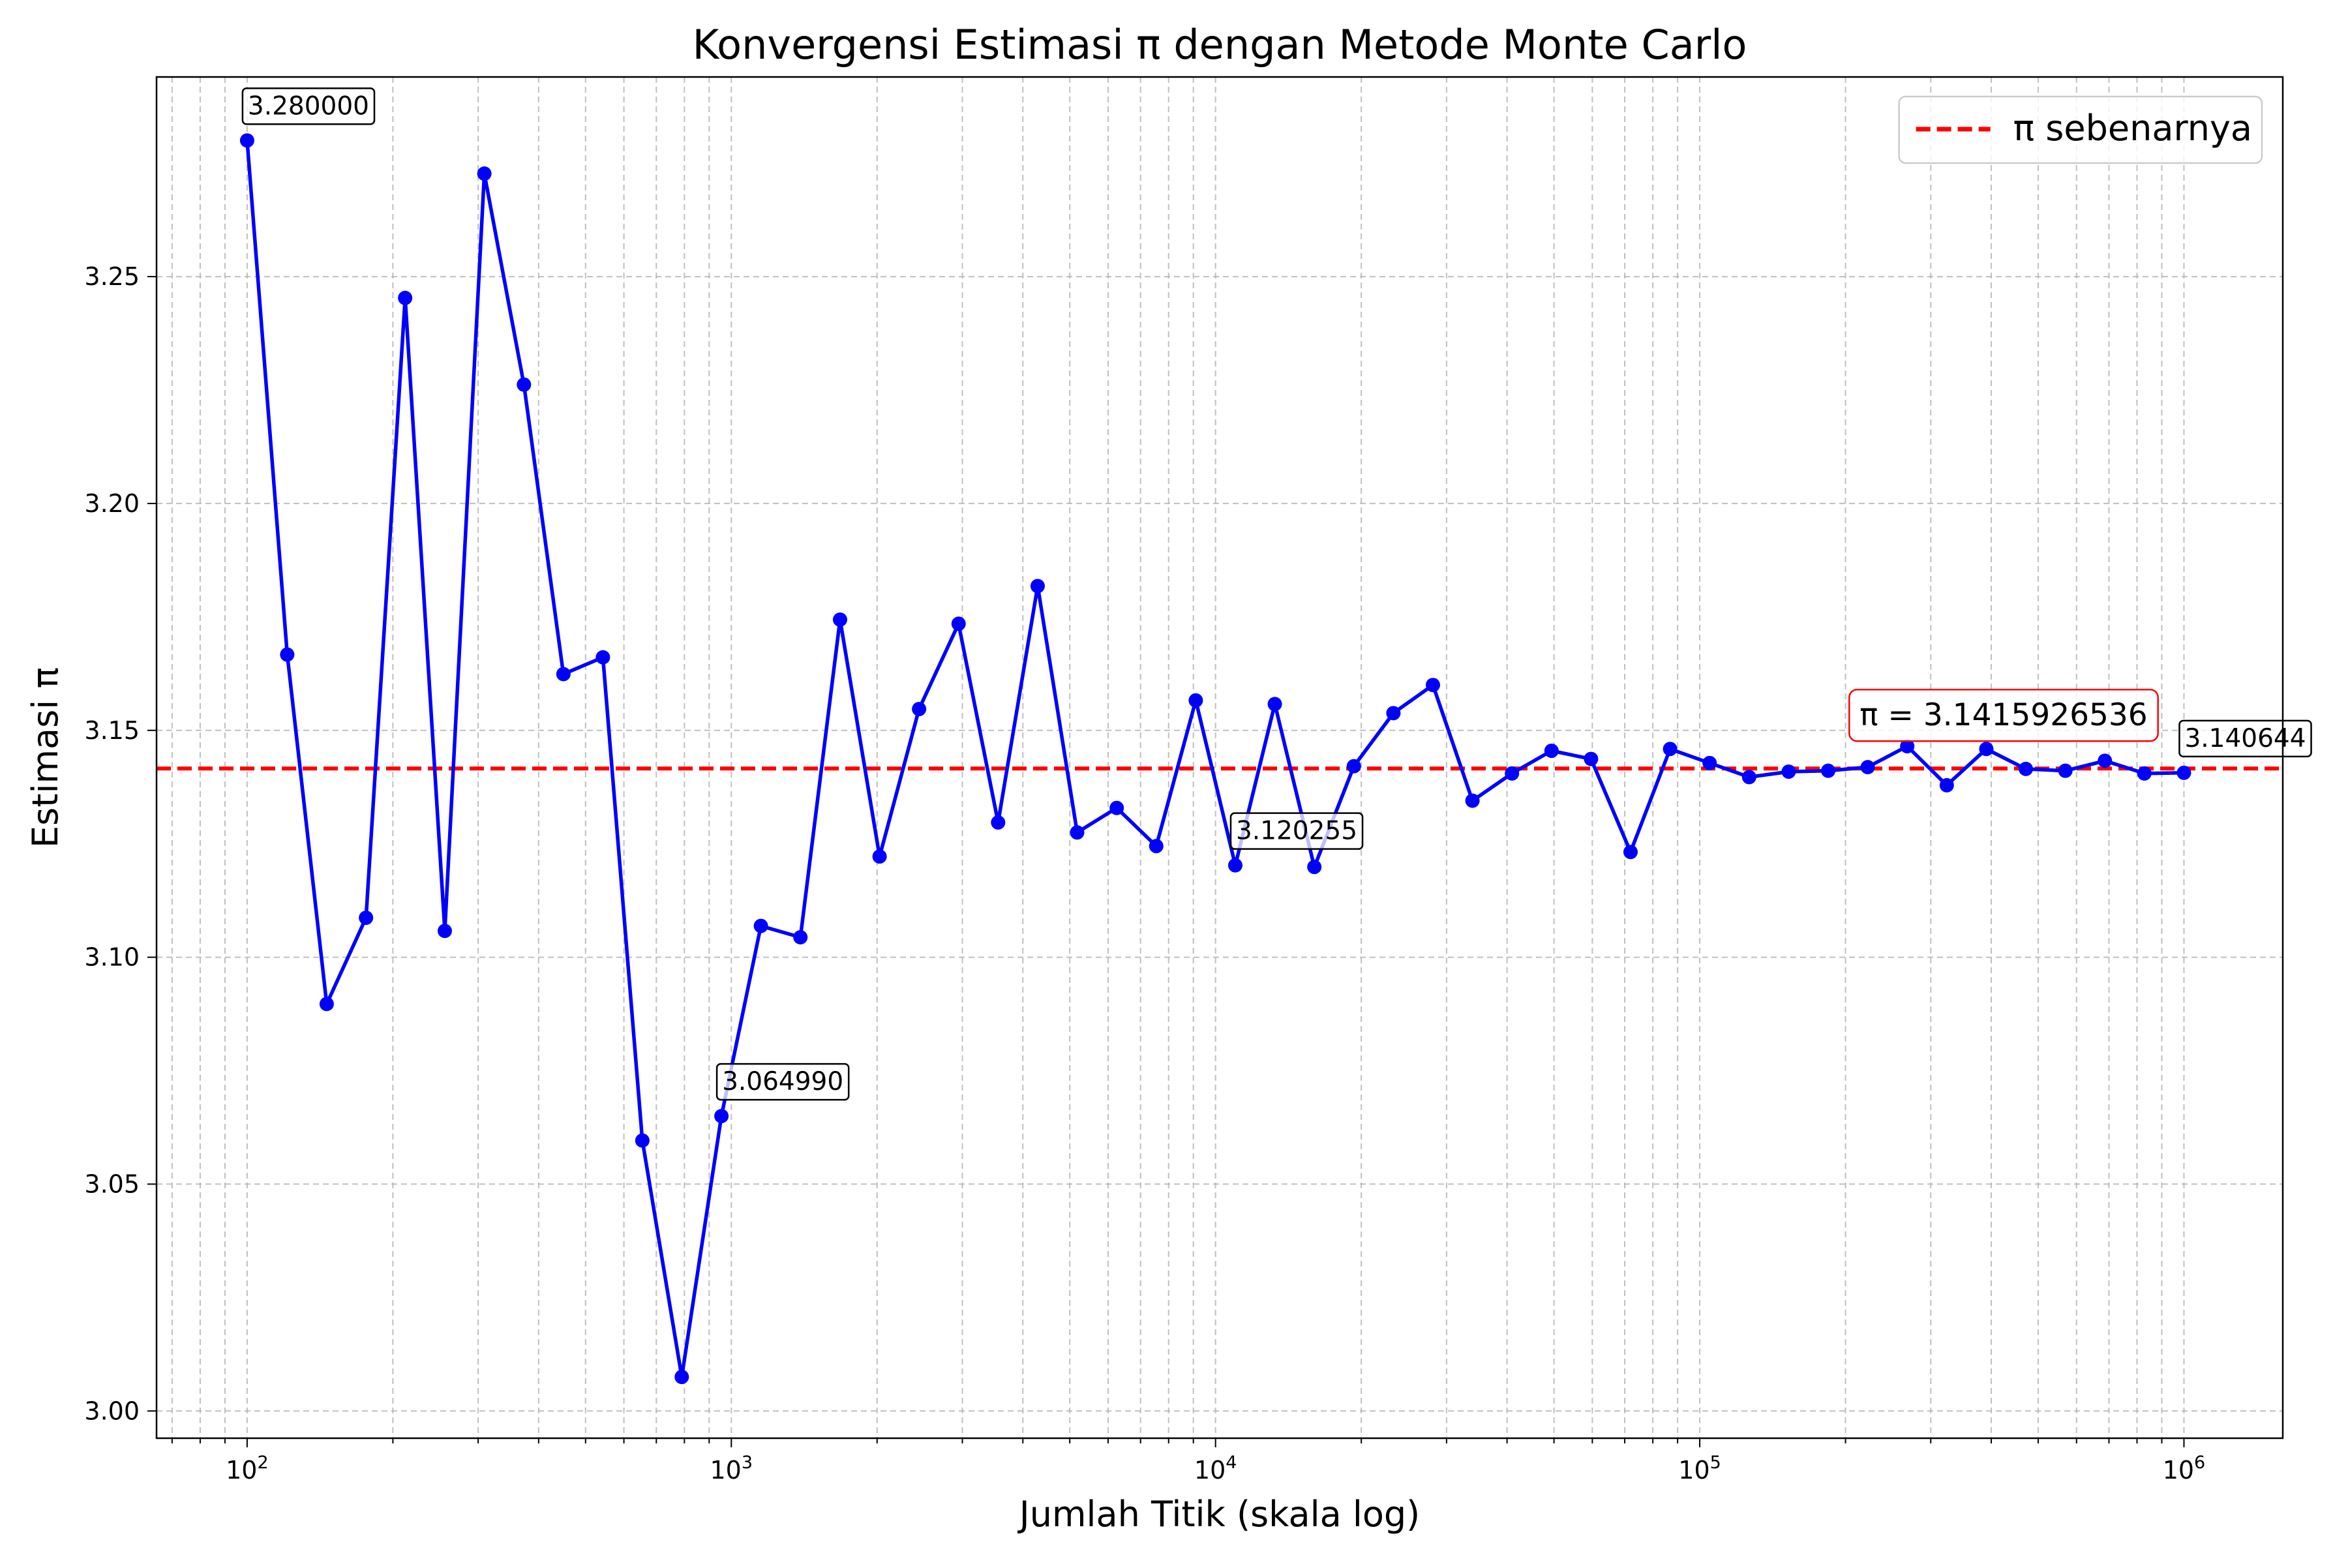 This screenshot has width=2348, height=1568. I want to click on legend-box, so click(2081, 129).